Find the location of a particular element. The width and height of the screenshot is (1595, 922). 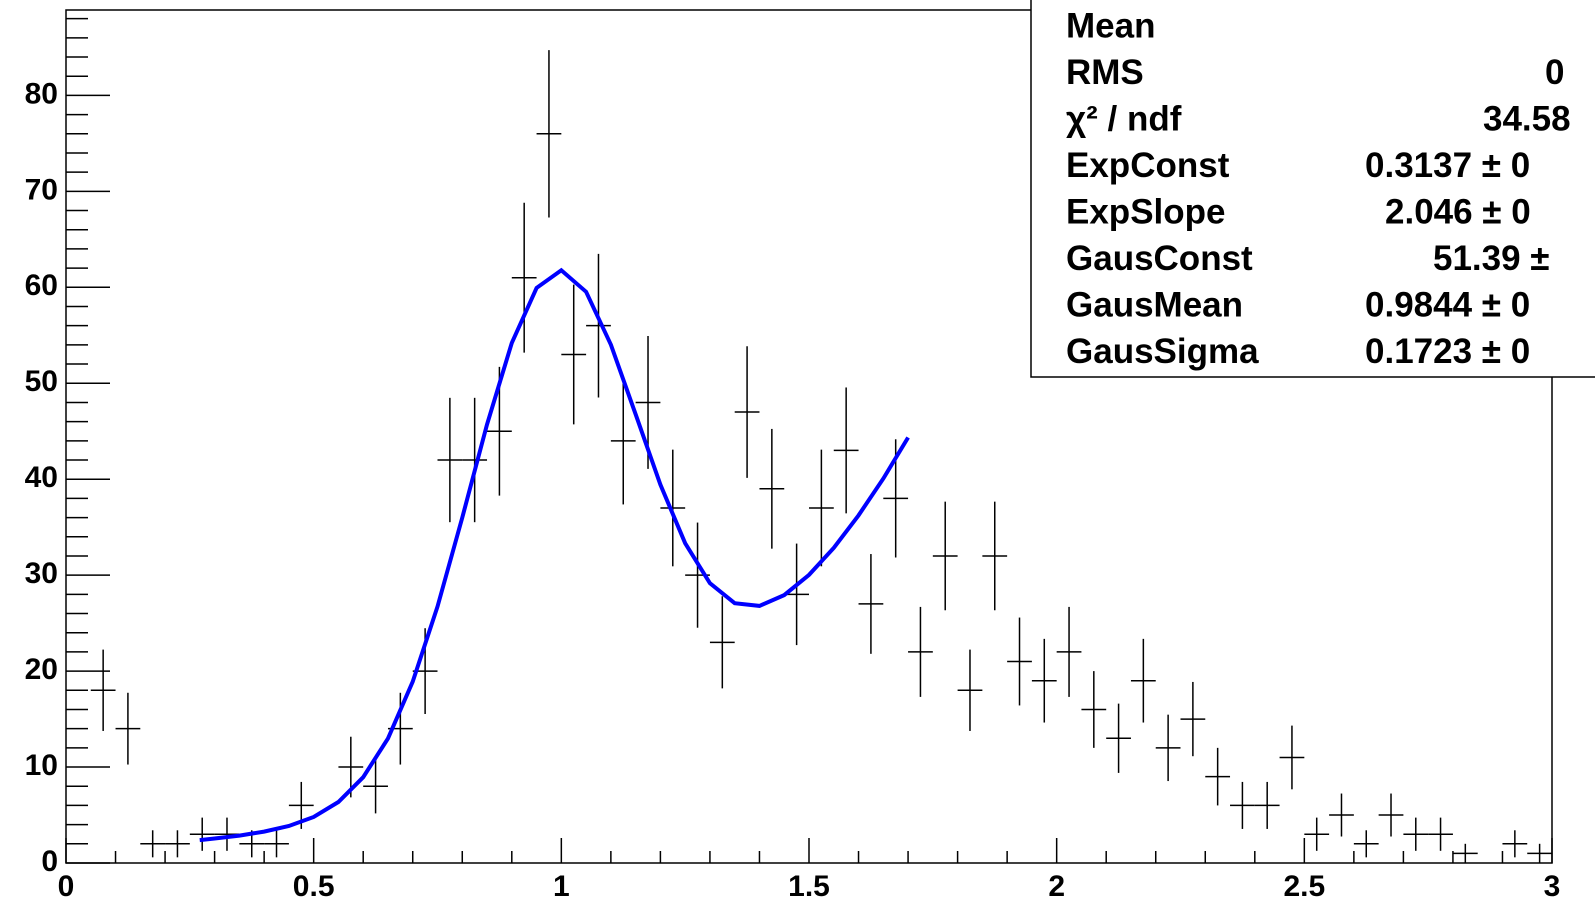

y-tick-label: 30 is located at coordinates (41, 573).